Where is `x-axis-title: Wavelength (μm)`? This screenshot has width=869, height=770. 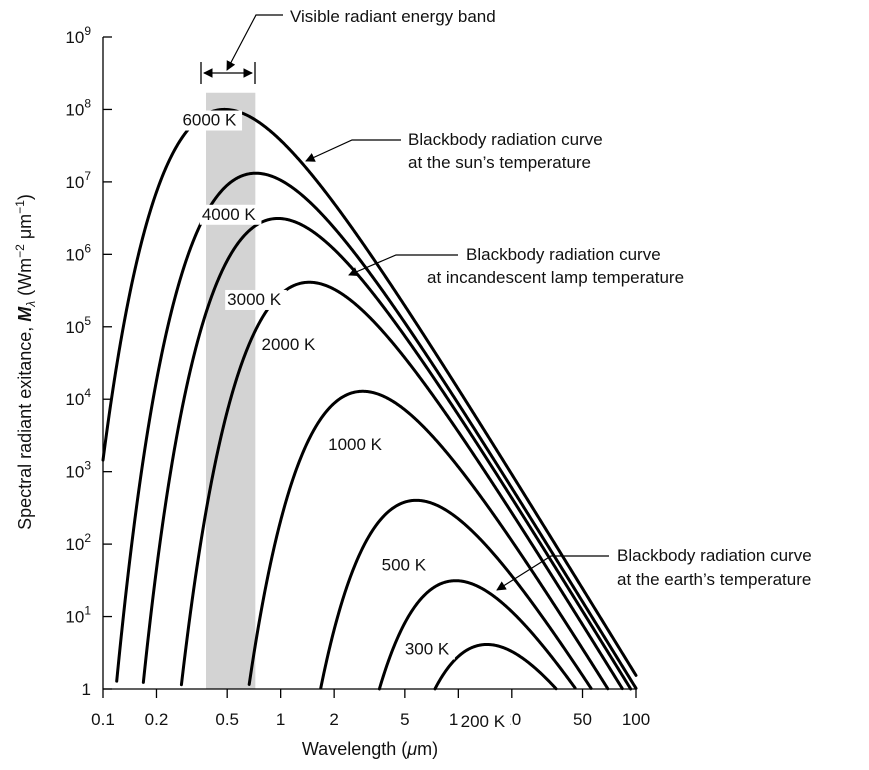
x-axis-title: Wavelength (μm) is located at coordinates (370, 749).